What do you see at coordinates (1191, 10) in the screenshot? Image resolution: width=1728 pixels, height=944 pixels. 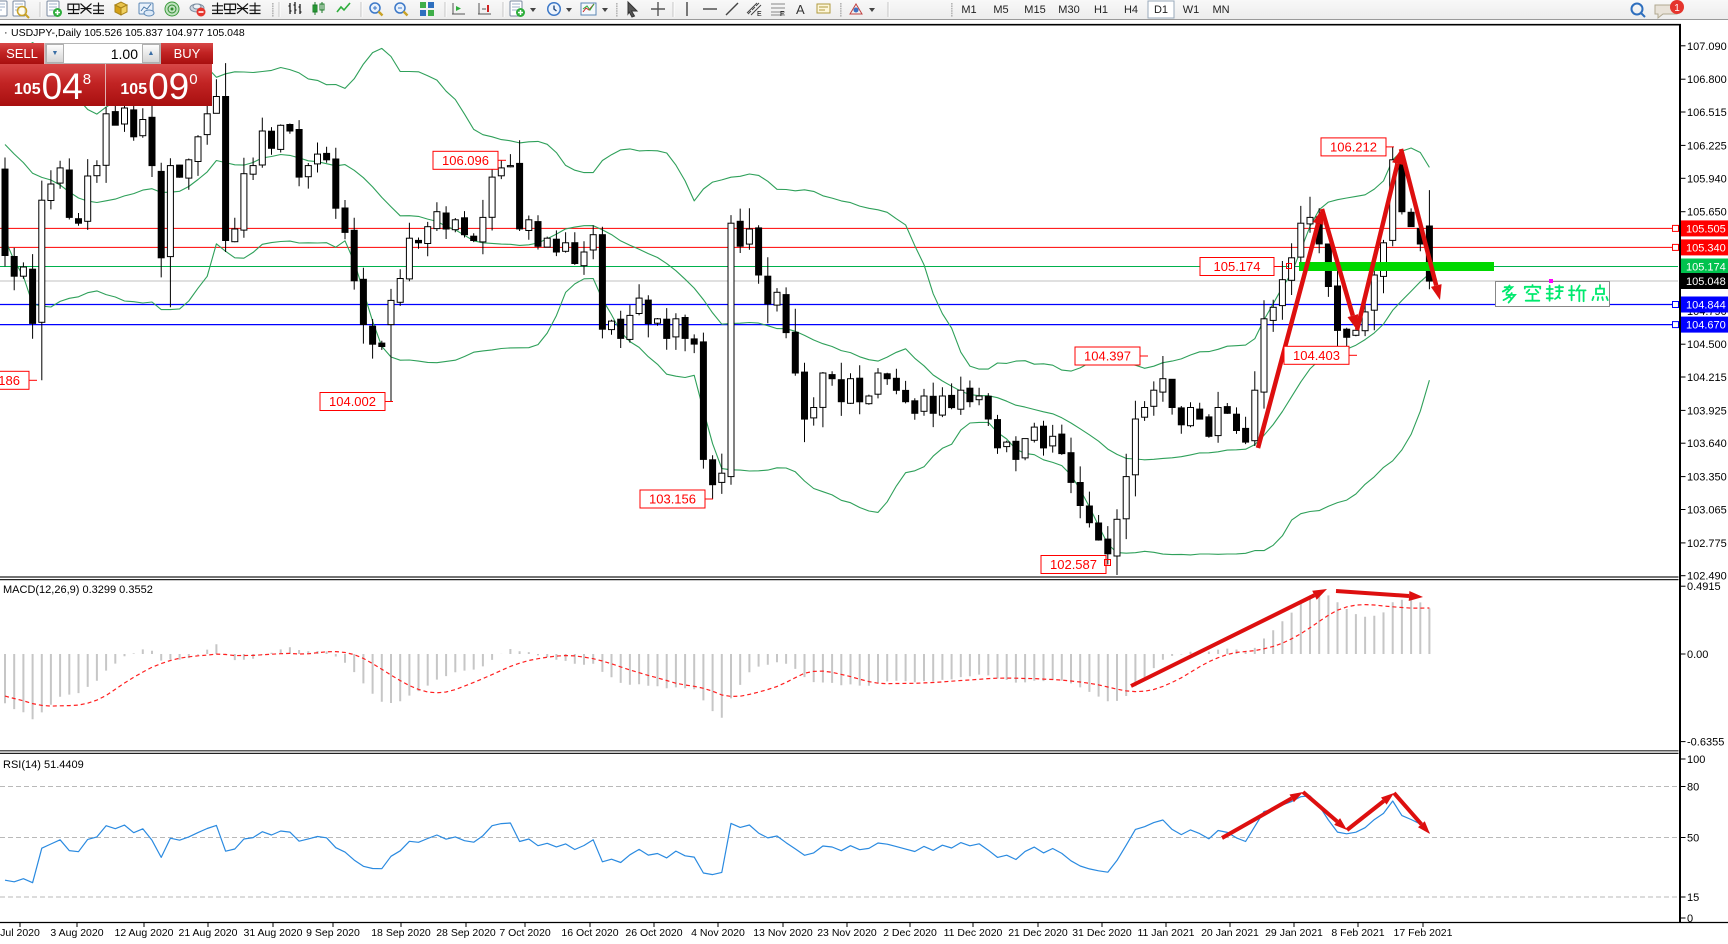 I see `svg-text: W1` at bounding box center [1191, 10].